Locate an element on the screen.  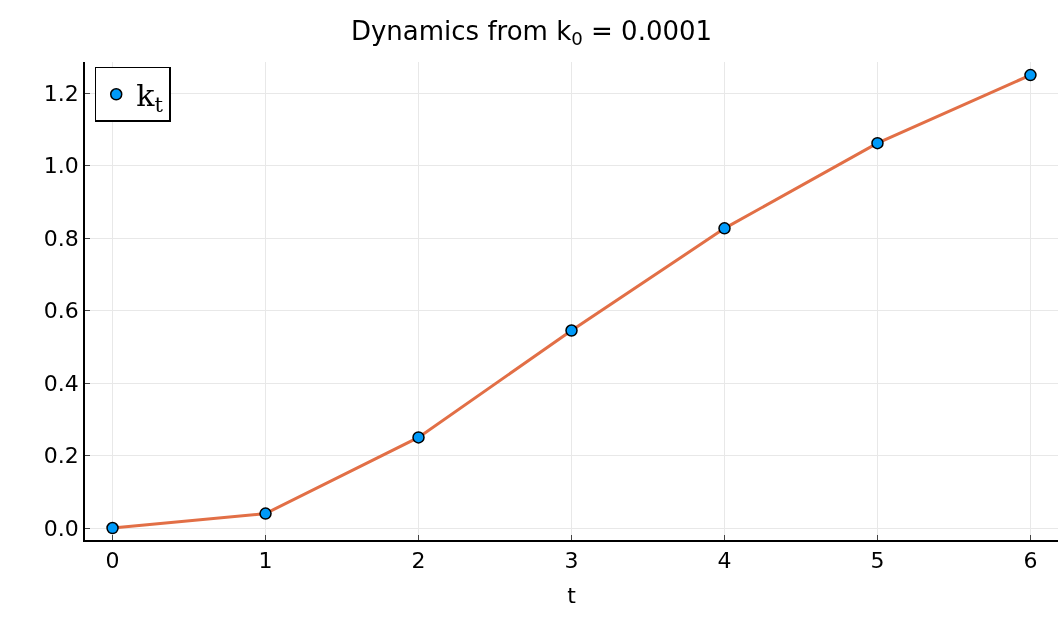
x-tick-label: 2 is located at coordinates (418, 561).